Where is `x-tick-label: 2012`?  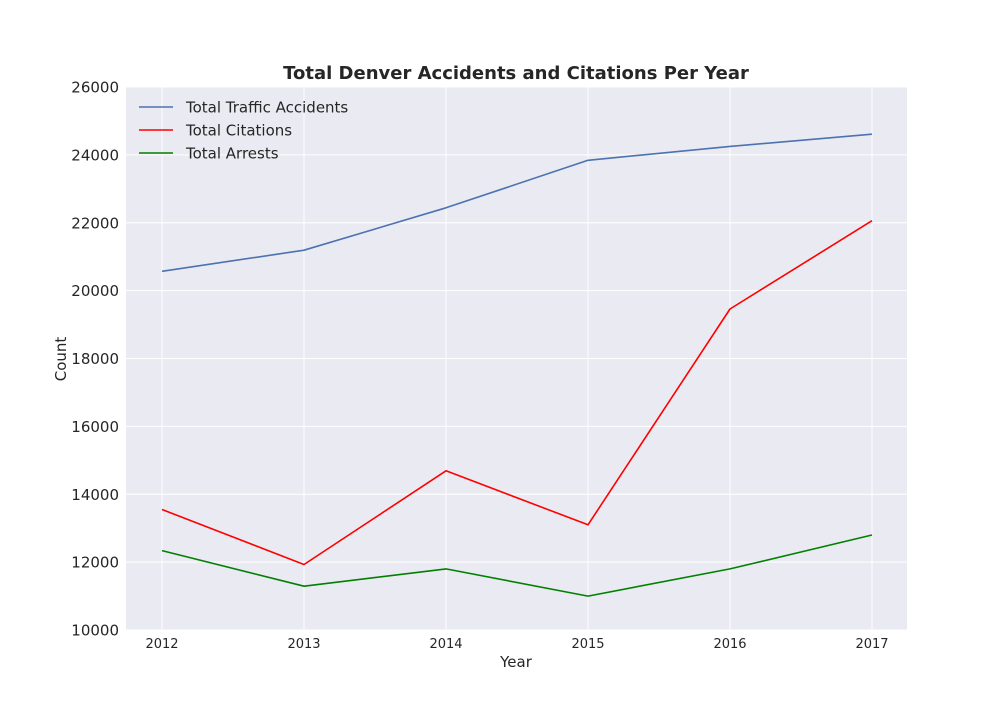
x-tick-label: 2012 is located at coordinates (161, 644).